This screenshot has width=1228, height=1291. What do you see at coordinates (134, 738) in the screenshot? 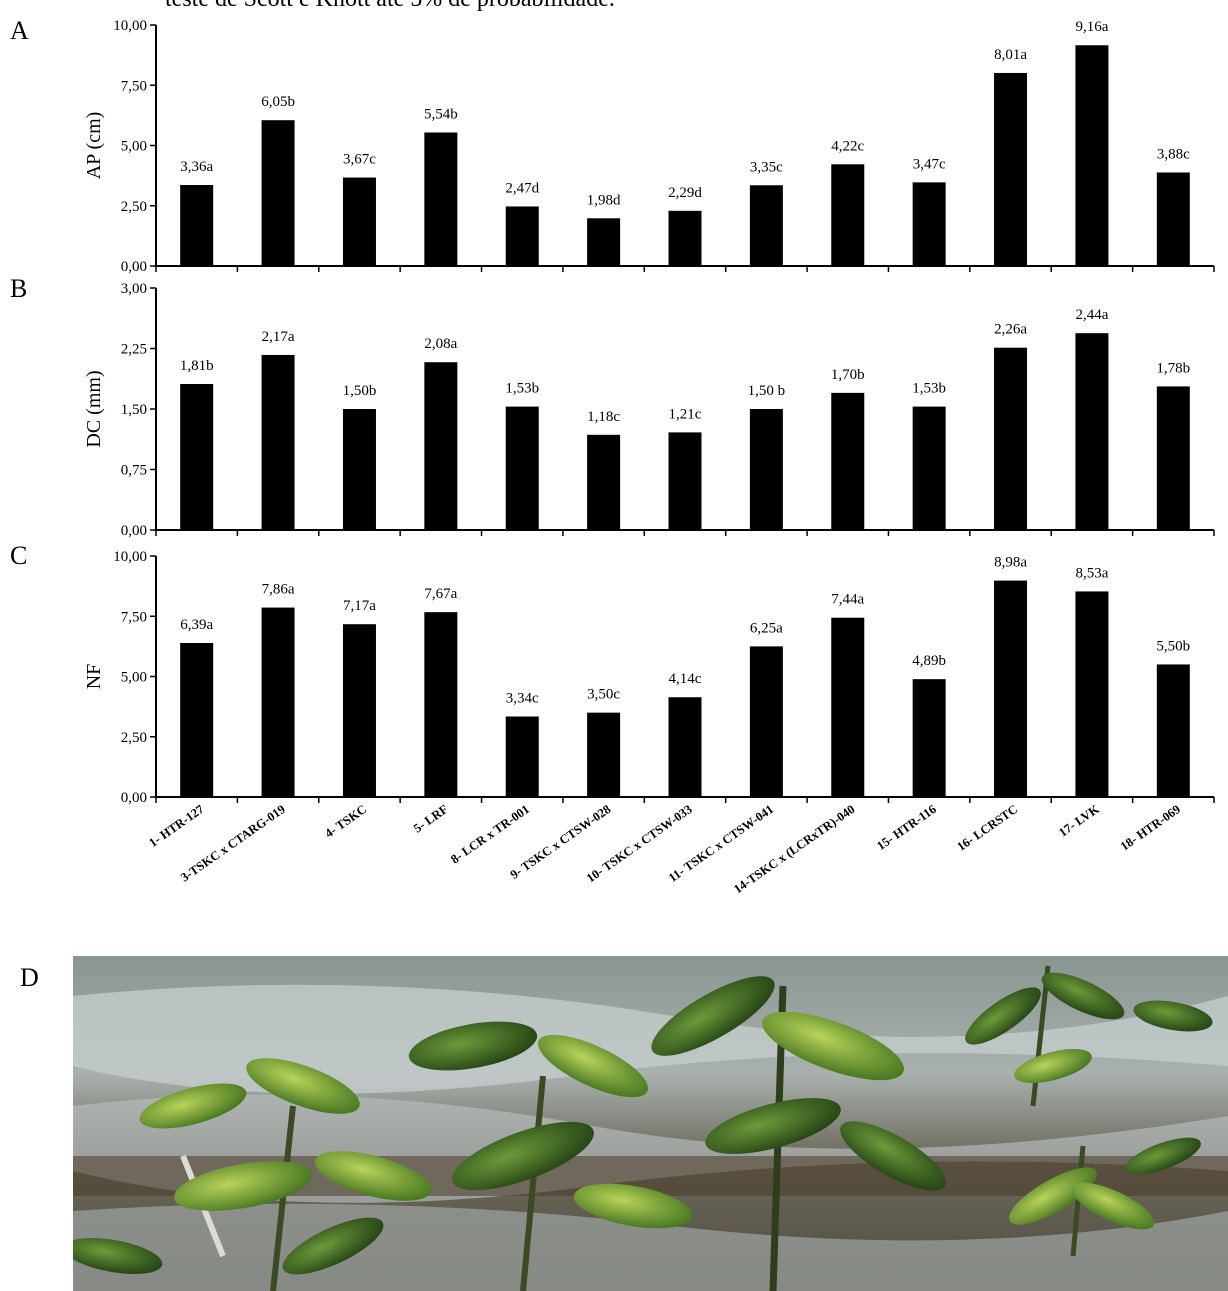
I see `y-tick-label-c: 2,50` at bounding box center [134, 738].